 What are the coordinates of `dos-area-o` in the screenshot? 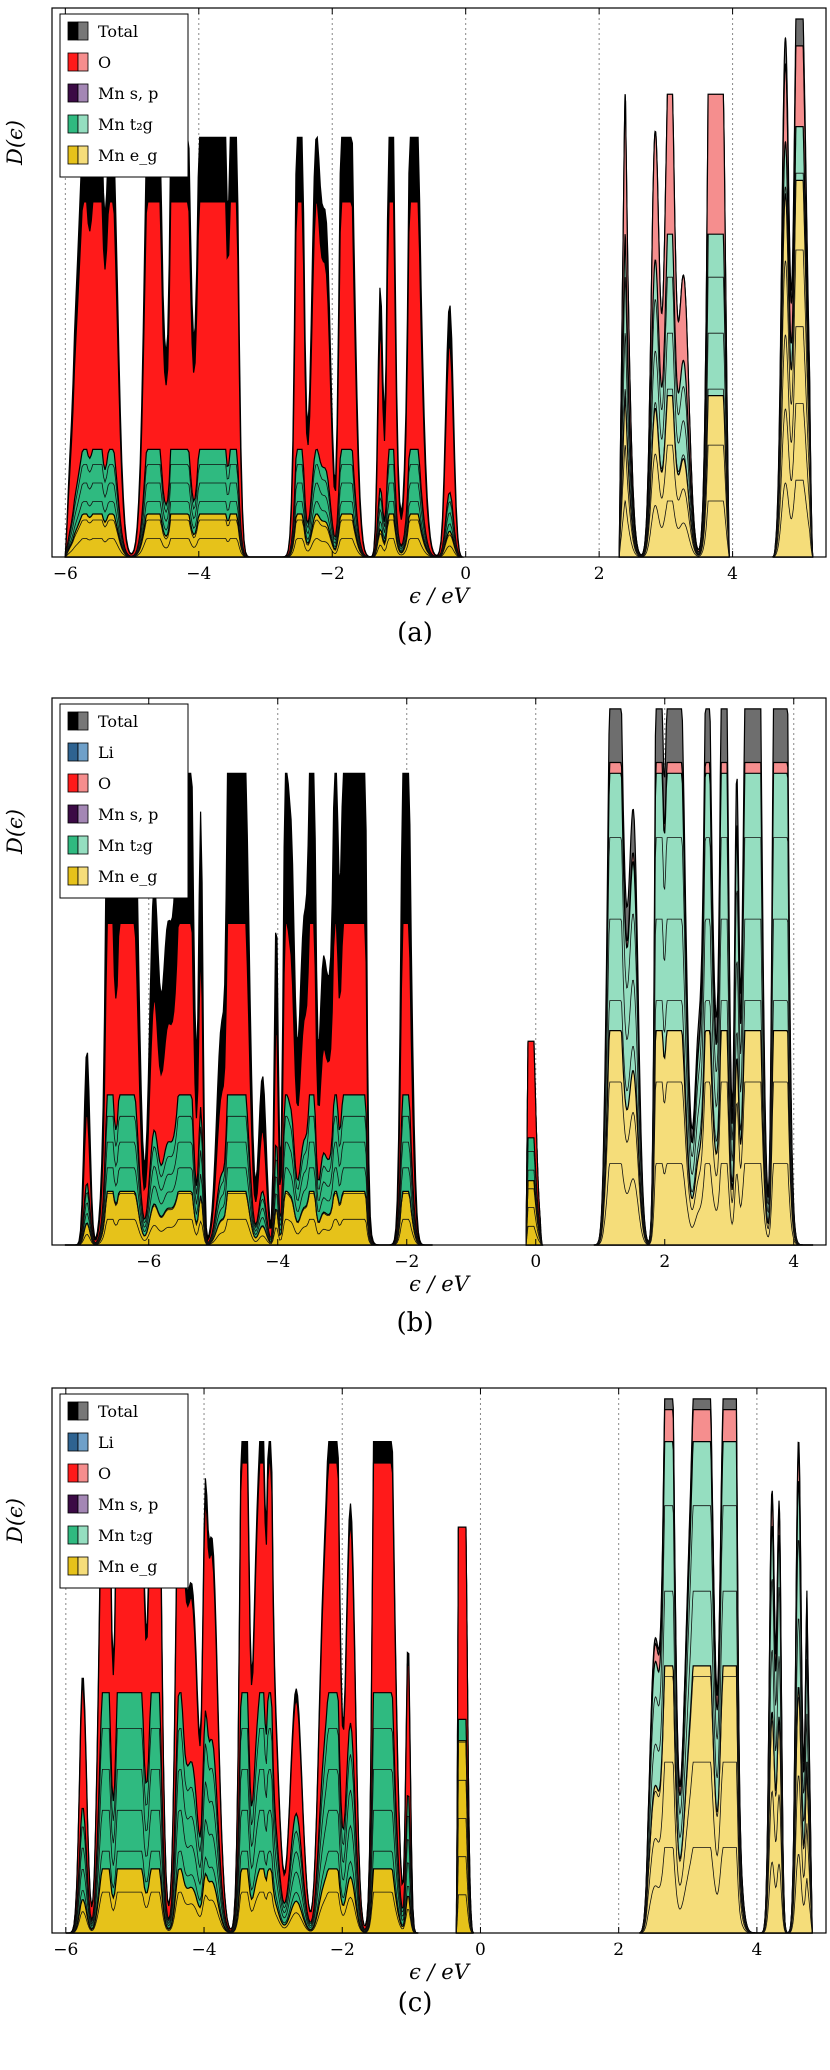 It's located at (264, 379).